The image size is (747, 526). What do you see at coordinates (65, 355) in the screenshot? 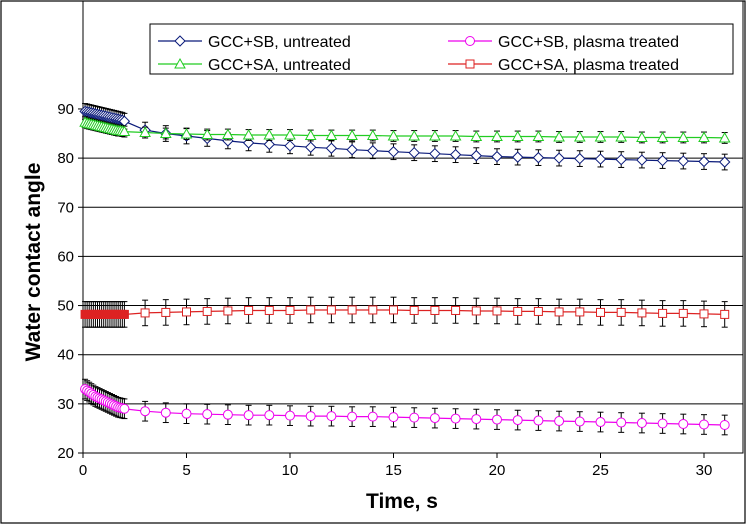
I see `y-tick-label: 40` at bounding box center [65, 355].